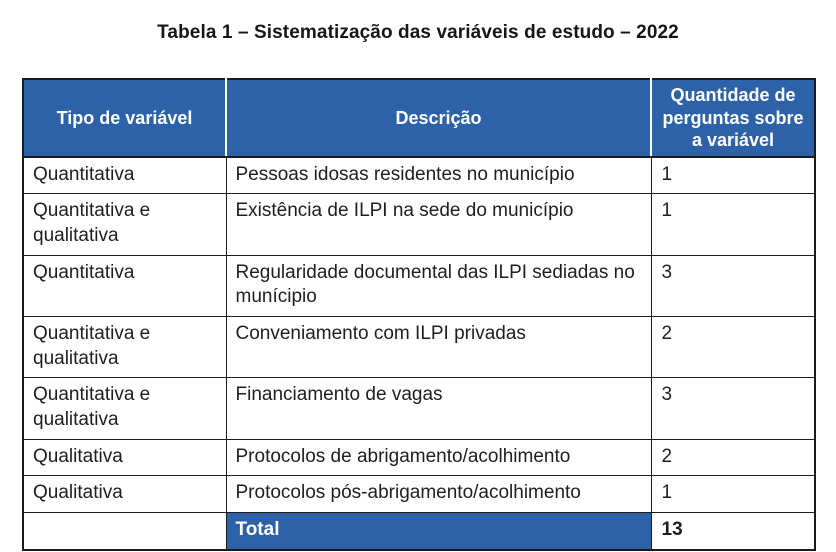 The height and width of the screenshot is (552, 836). Describe the element at coordinates (438, 408) in the screenshot. I see `cell-descricao: Financiamento de vagas` at that location.